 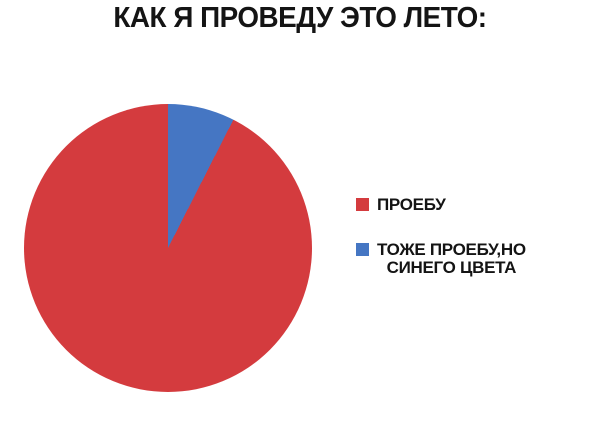 I want to click on legend-label-blue: ТОЖЕ ПРОЕБУ,НО СИНЕГО ЦВЕТА, so click(x=451, y=259).